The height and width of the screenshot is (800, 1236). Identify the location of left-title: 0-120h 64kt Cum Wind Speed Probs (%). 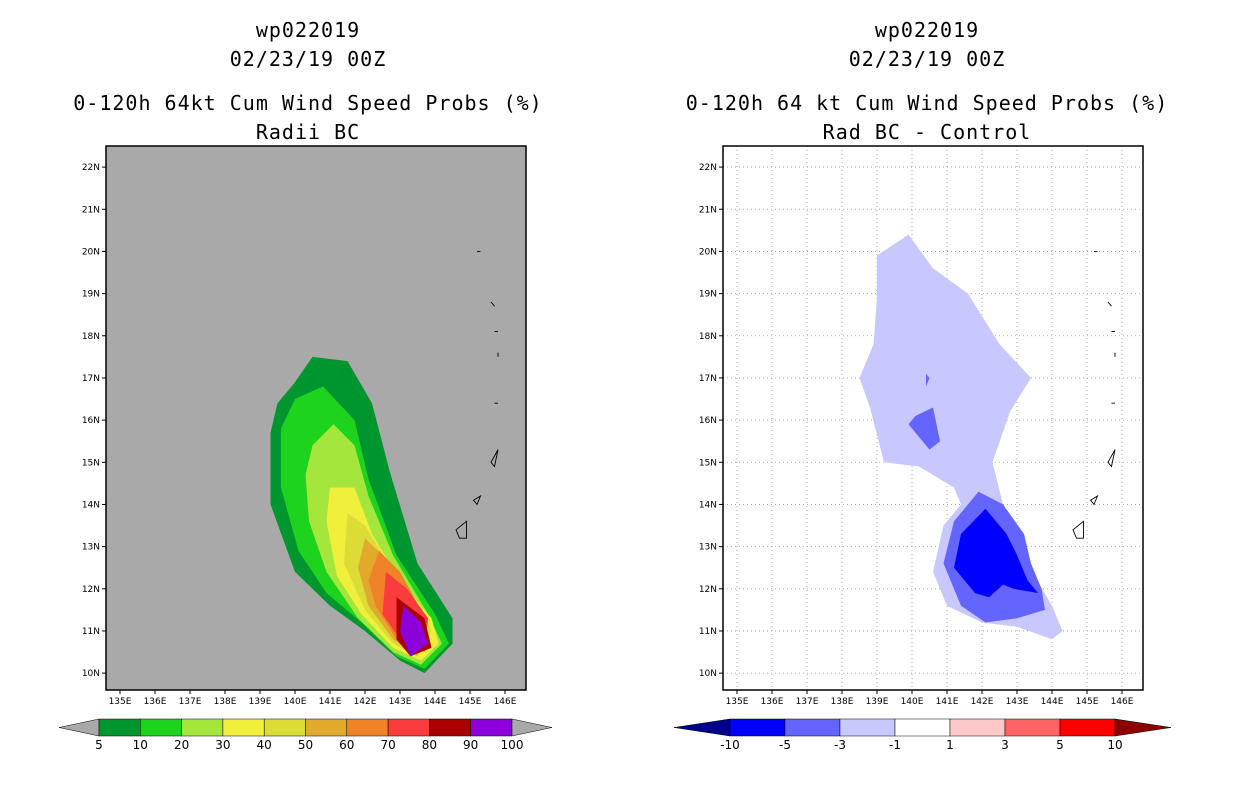
(308, 103).